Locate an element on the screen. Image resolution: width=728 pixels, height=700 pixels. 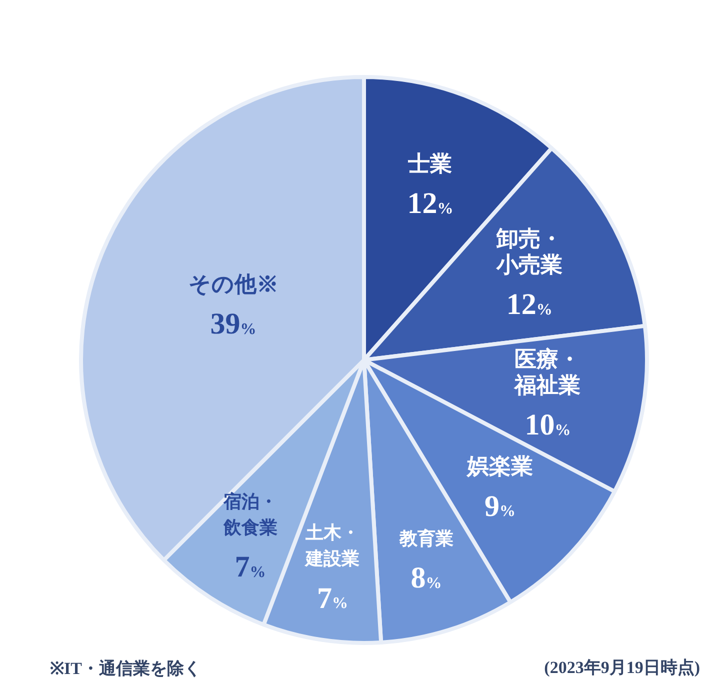
slice-label: 教育業 is located at coordinates (426, 538).